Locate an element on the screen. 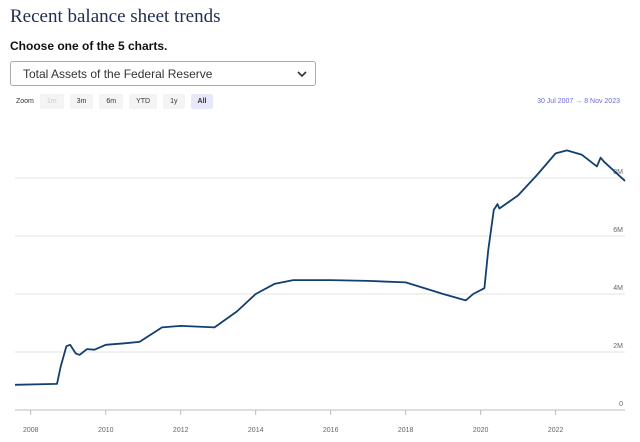 The height and width of the screenshot is (442, 640). zoom-button: 1m is located at coordinates (51, 101).